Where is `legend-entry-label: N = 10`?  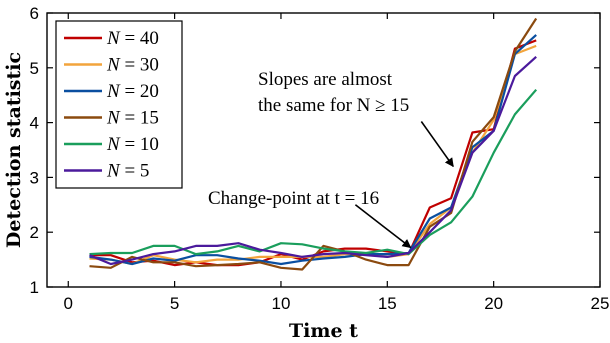
legend-entry-label: N = 10 is located at coordinates (132, 144).